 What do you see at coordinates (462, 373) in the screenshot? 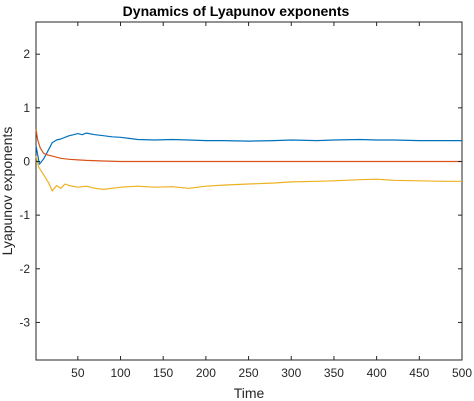
I see `x-tick-label: 500` at bounding box center [462, 373].